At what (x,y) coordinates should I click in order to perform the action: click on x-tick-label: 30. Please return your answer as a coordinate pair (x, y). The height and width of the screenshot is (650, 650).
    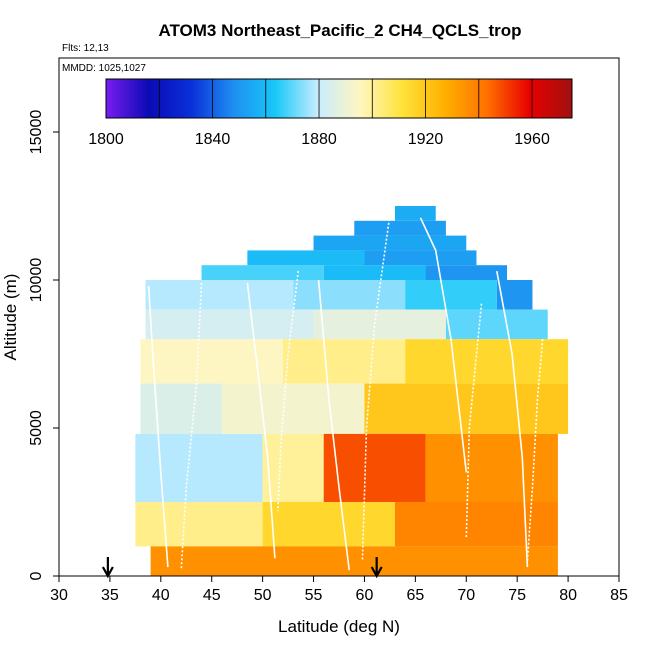
    Looking at the image, I should click on (59, 595).